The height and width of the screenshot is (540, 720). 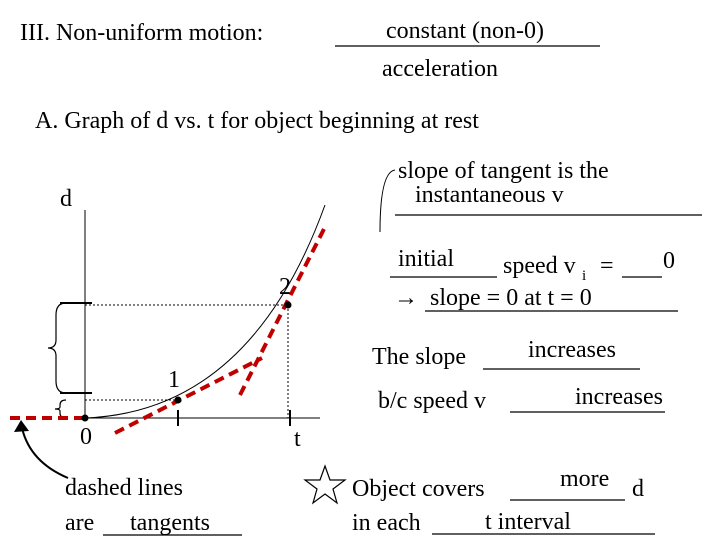 What do you see at coordinates (66, 199) in the screenshot?
I see `axis-label: d` at bounding box center [66, 199].